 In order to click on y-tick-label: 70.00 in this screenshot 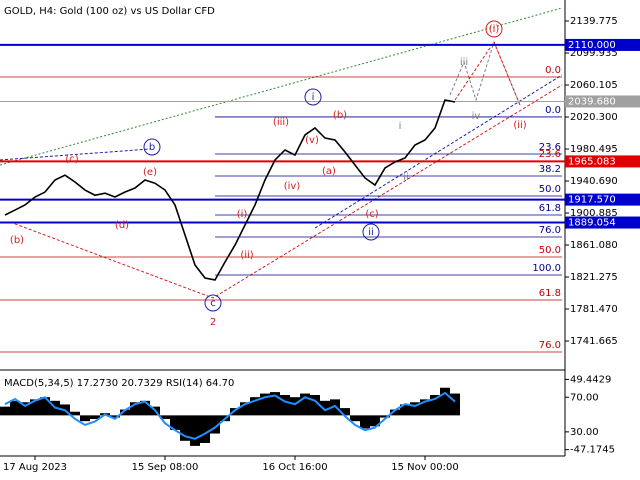, I will do `click(584, 397)`.